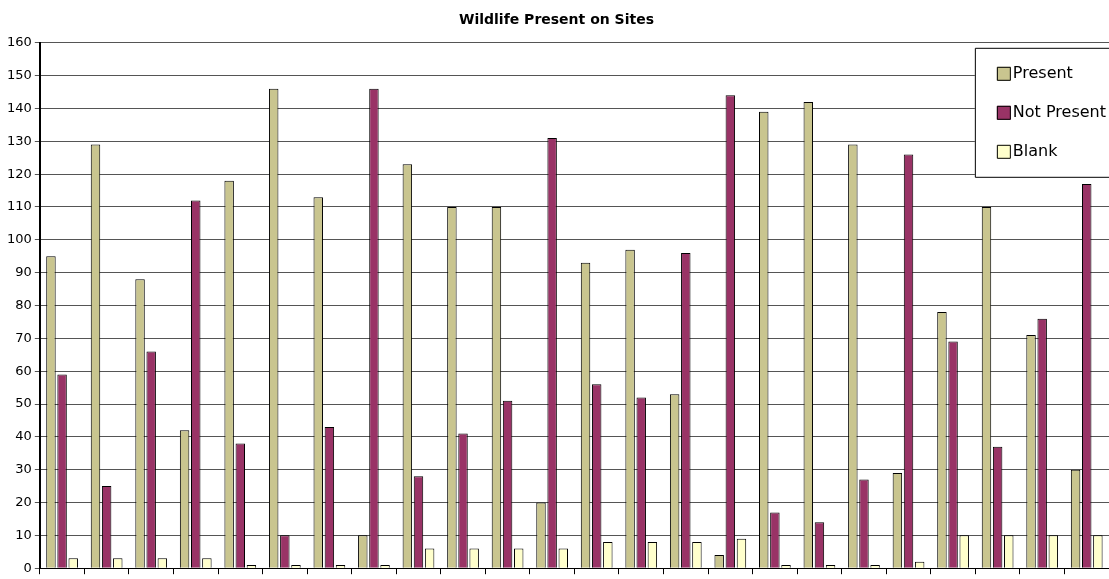 Image resolution: width=1109 pixels, height=579 pixels. Describe the element at coordinates (1035, 150) in the screenshot. I see `legend-label: Blank` at that location.